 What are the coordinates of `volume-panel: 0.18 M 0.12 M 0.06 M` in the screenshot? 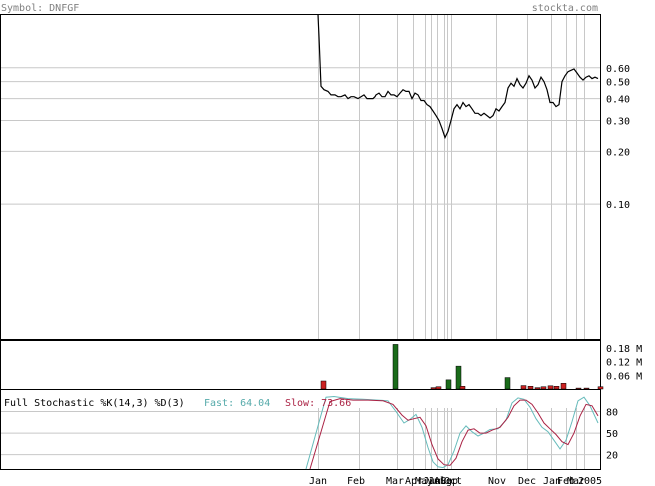 It's located at (321, 365).